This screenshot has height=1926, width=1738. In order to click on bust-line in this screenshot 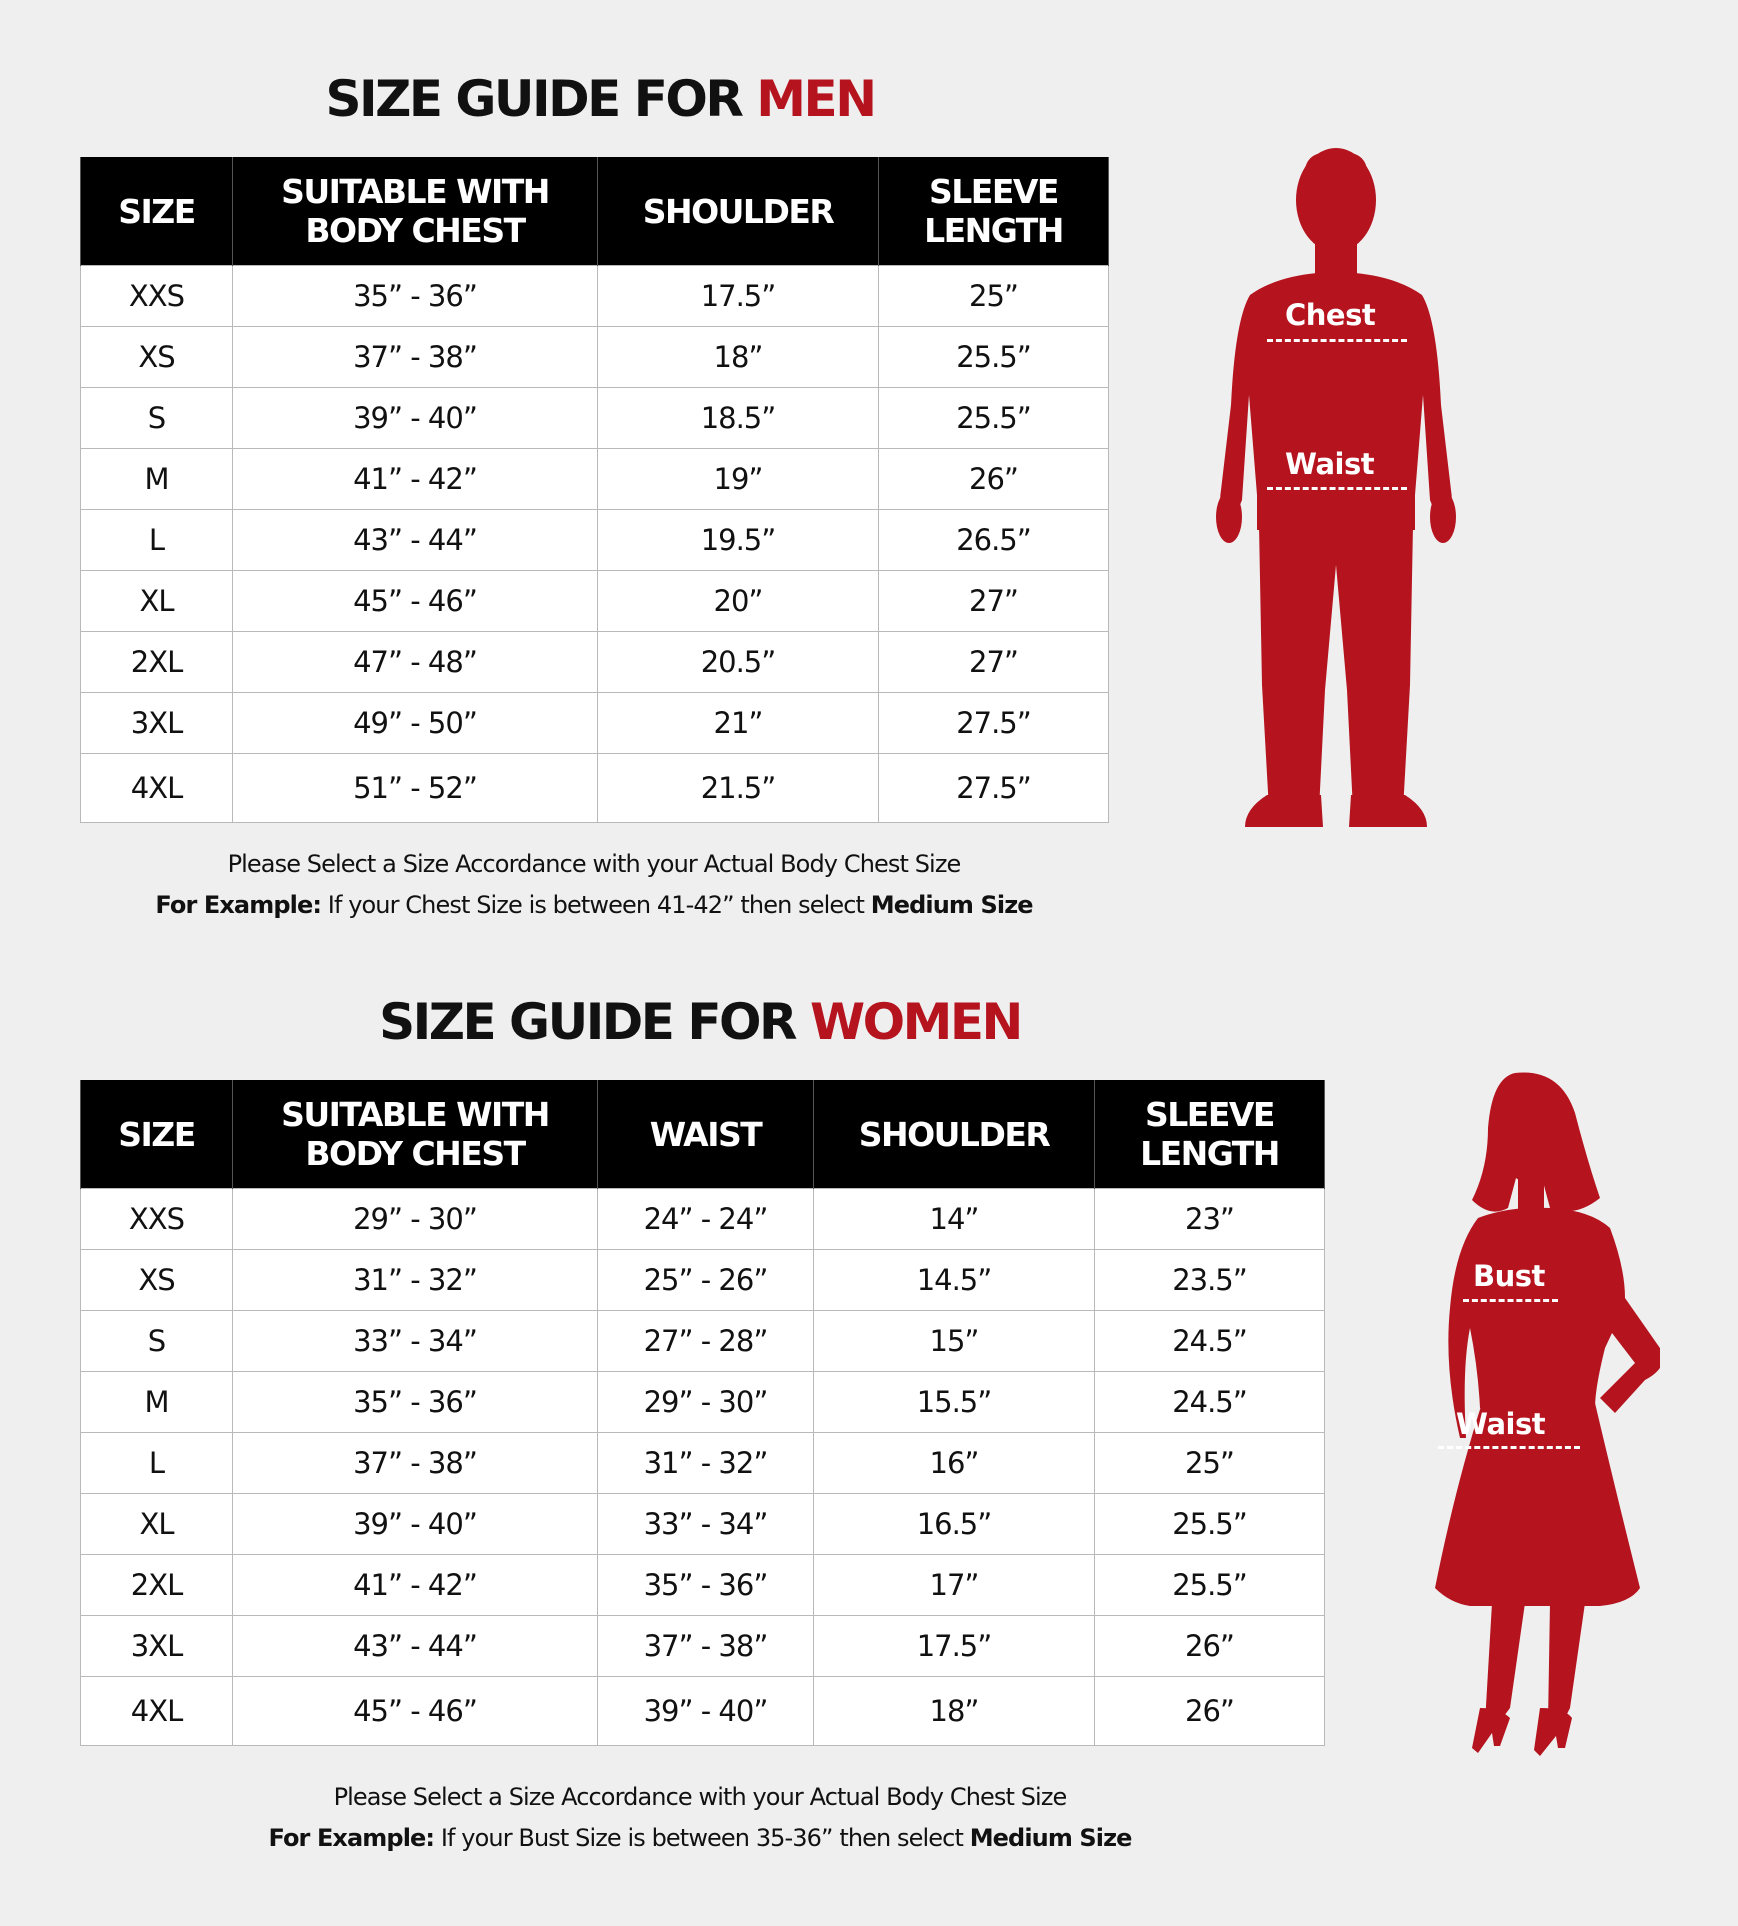, I will do `click(1510, 1300)`.